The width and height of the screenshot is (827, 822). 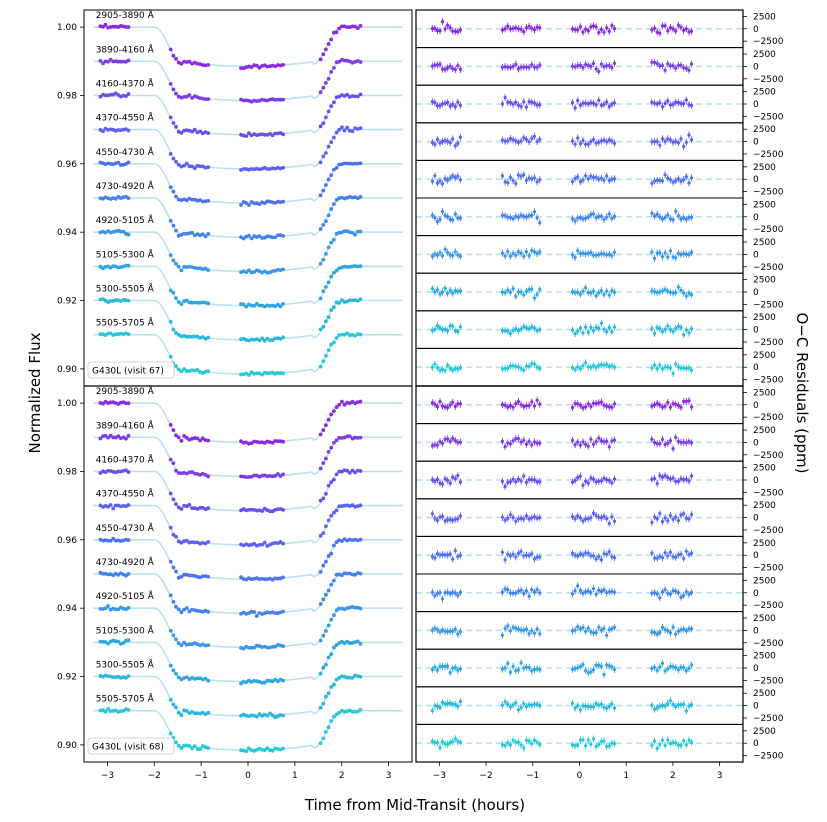 What do you see at coordinates (599, 29) in the screenshot?
I see `residual-panel-visit67-2905-3890 Å: 25000−2500` at bounding box center [599, 29].